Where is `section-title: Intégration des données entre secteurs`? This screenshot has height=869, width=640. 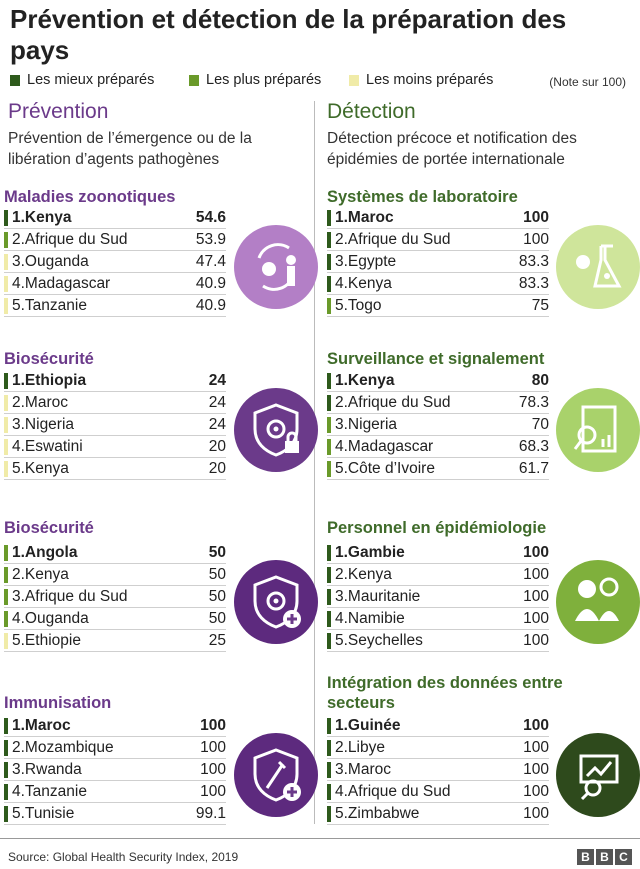
section-title: Intégration des données entre secteurs is located at coordinates (445, 693).